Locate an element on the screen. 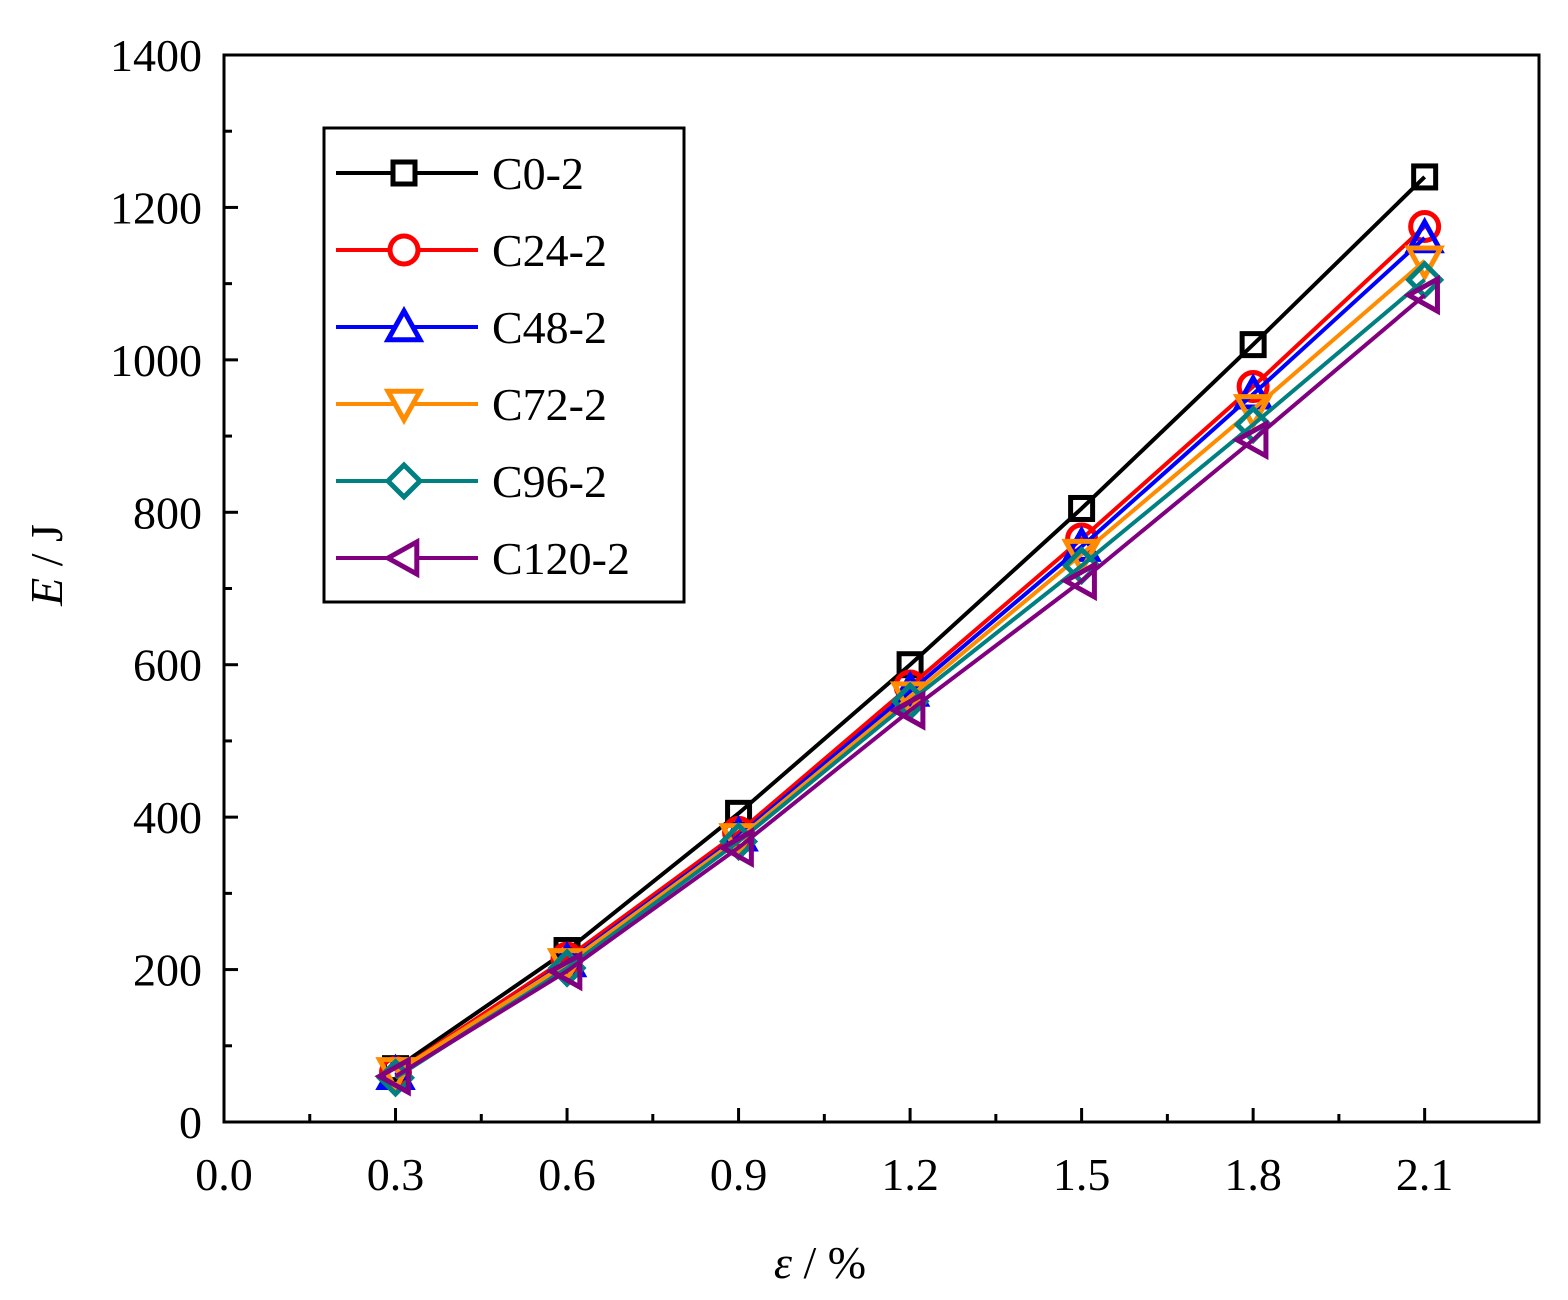 This screenshot has height=1300, width=1568. legend-item-C120-2: C120-2 is located at coordinates (483, 558).